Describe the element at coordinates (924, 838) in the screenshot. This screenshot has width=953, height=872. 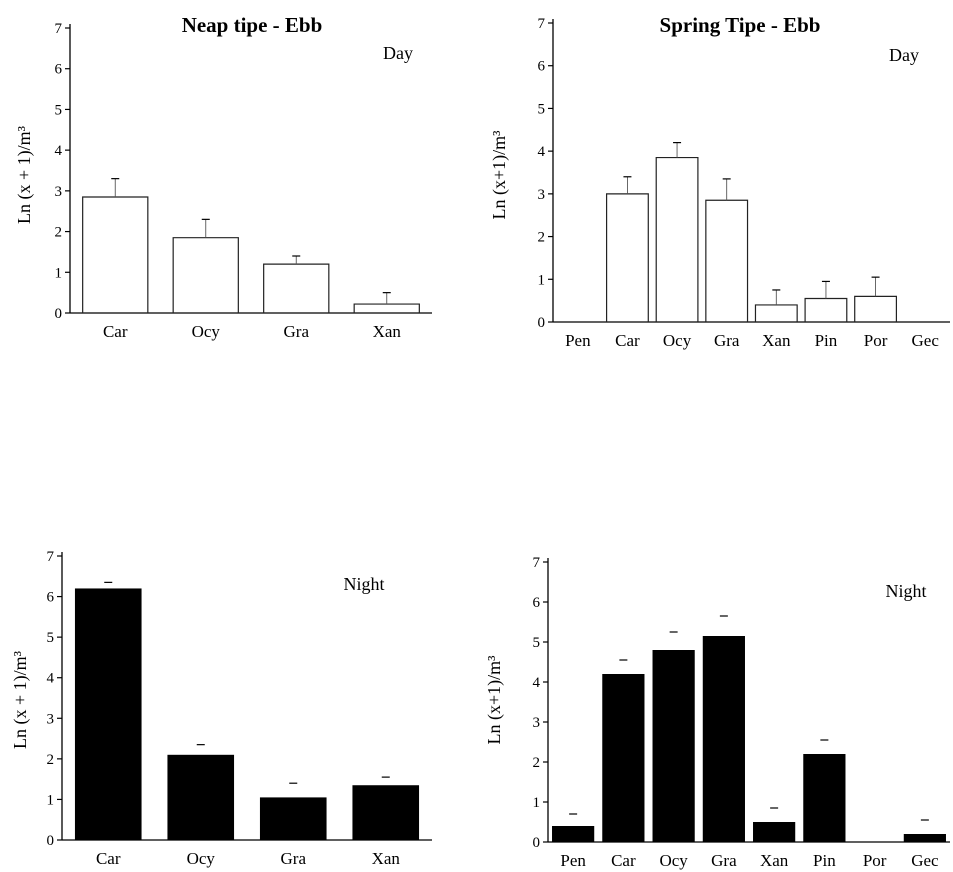
I see `bar-gec` at that location.